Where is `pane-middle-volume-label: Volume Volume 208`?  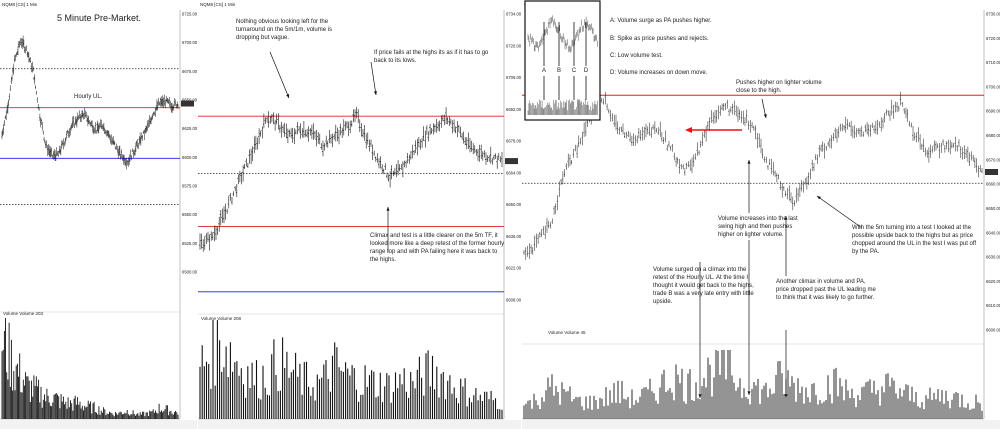 pane-middle-volume-label: Volume Volume 208 is located at coordinates (221, 318).